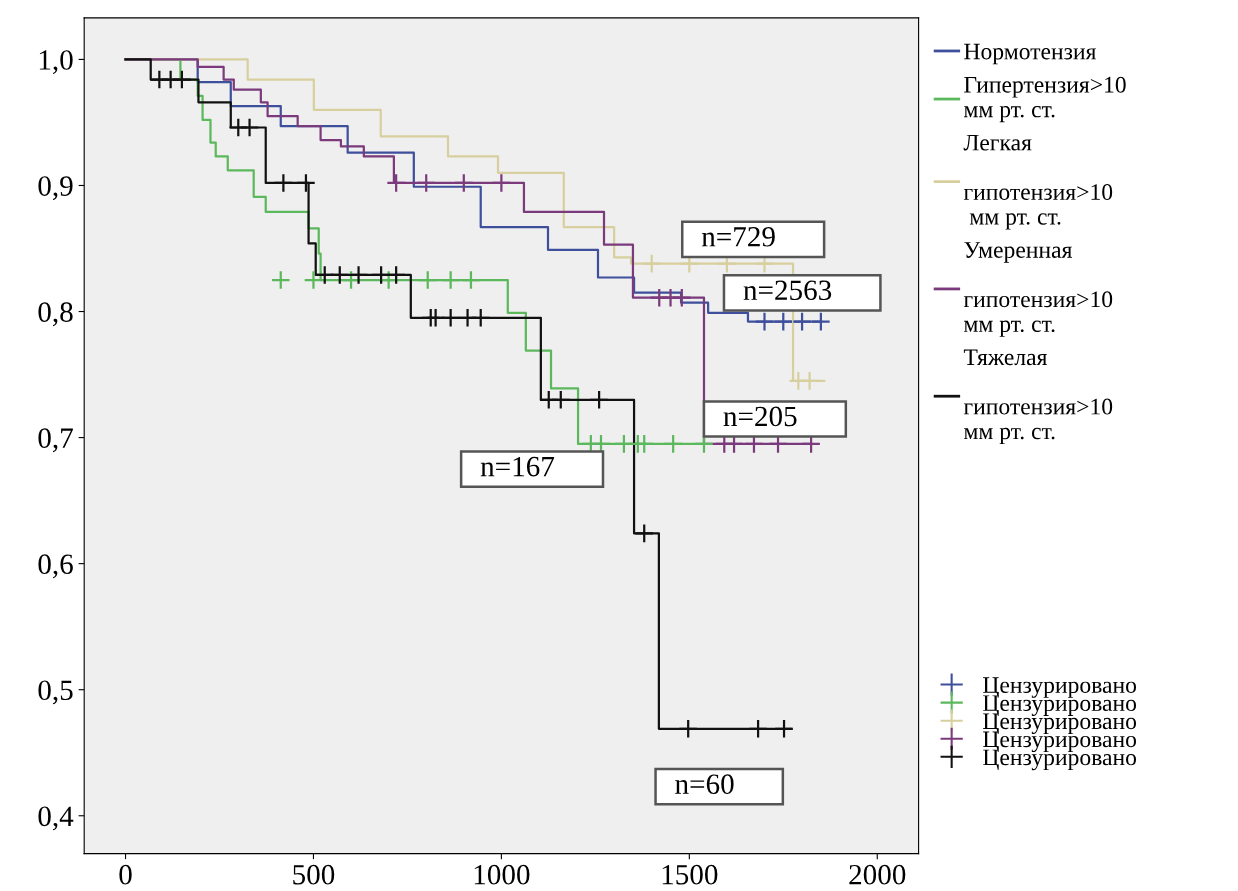 The height and width of the screenshot is (891, 1238). I want to click on x-tick-label: 500, so click(314, 874).